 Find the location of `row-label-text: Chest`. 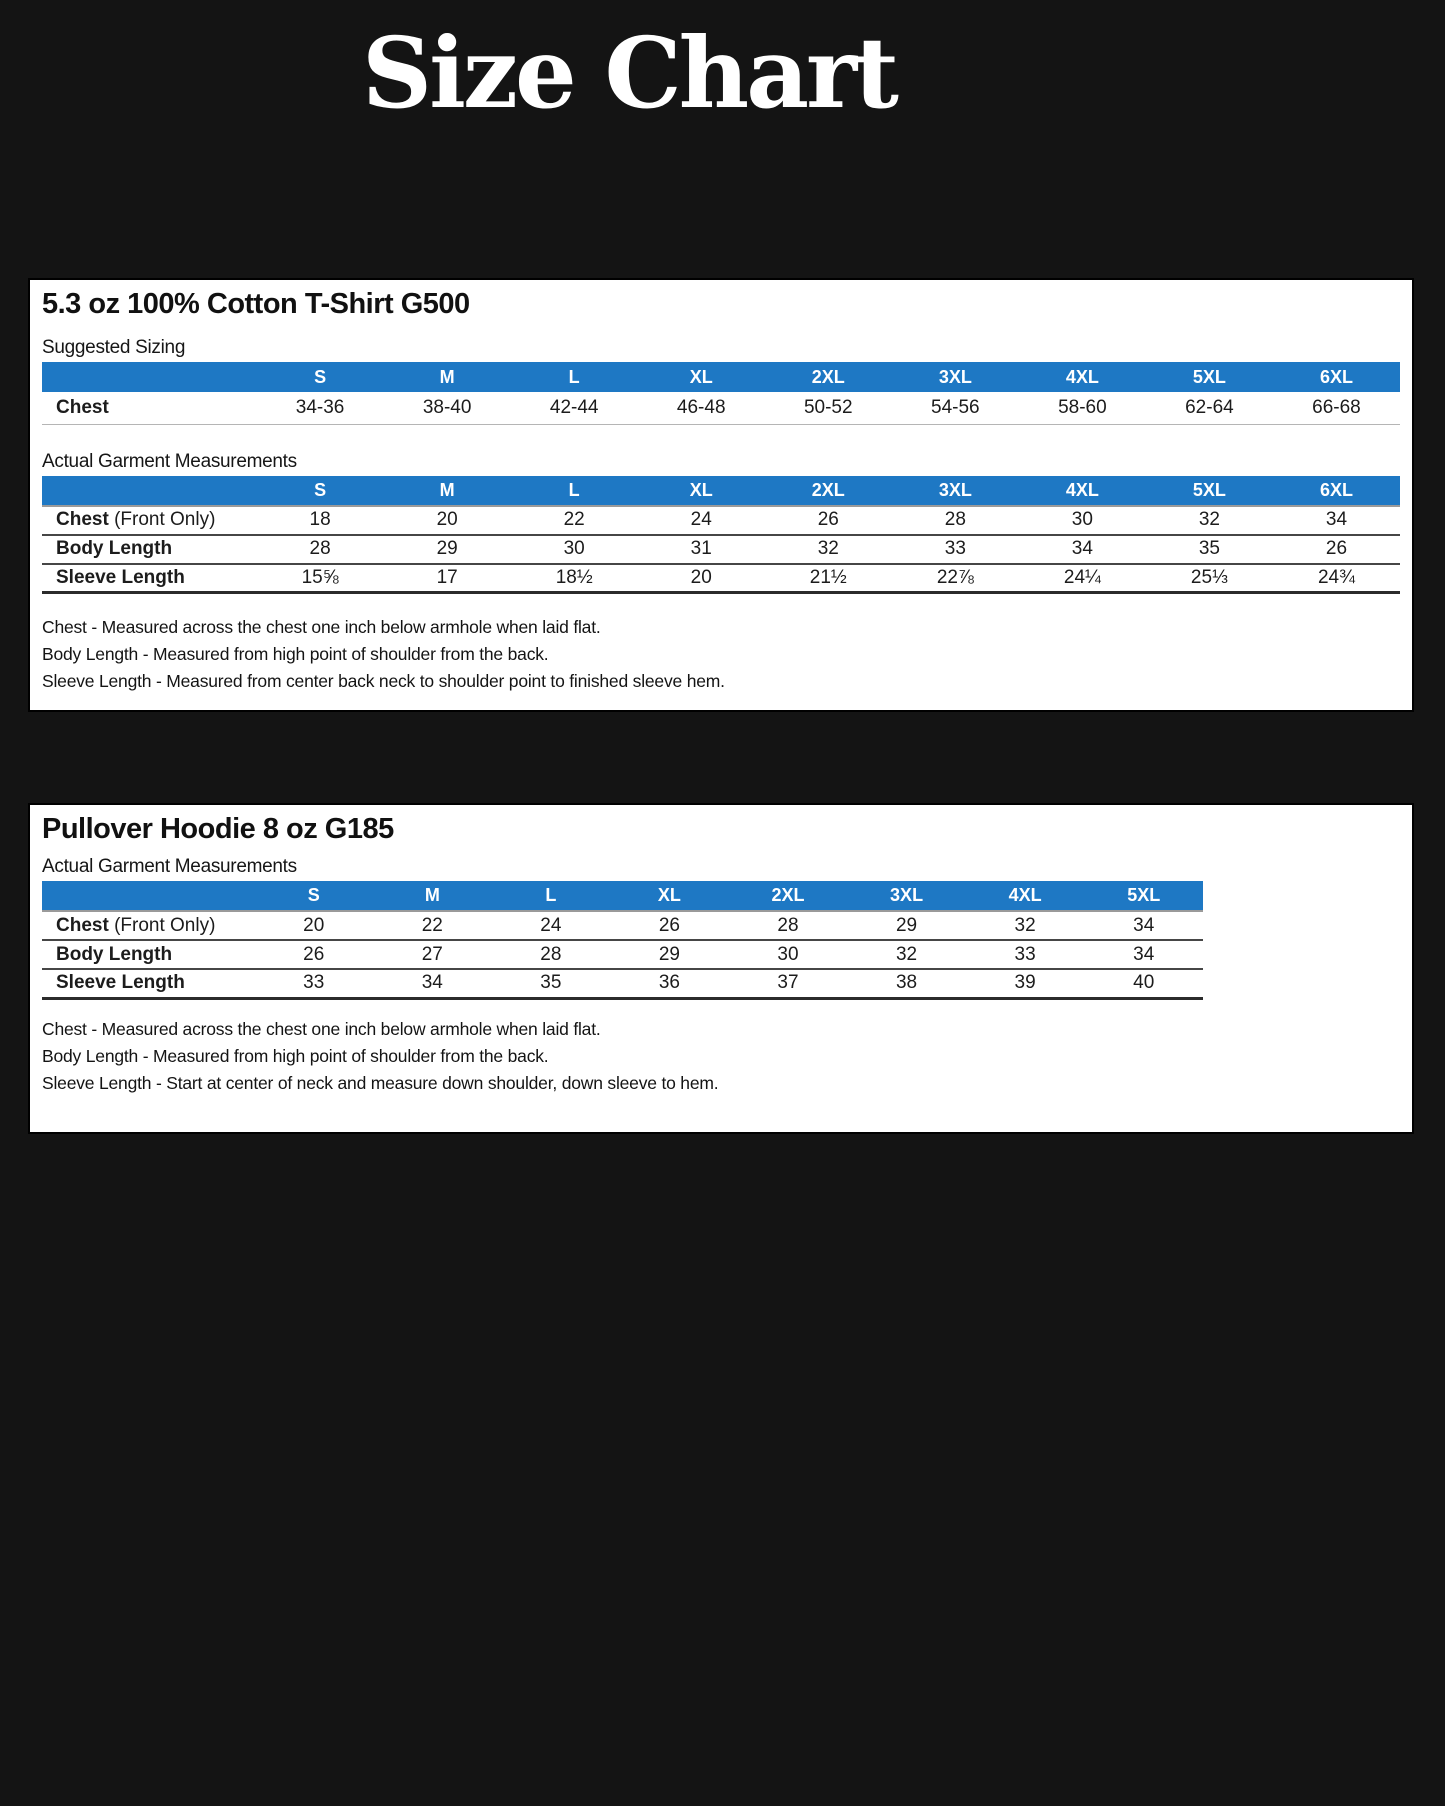

row-label-text: Chest is located at coordinates (82, 519).